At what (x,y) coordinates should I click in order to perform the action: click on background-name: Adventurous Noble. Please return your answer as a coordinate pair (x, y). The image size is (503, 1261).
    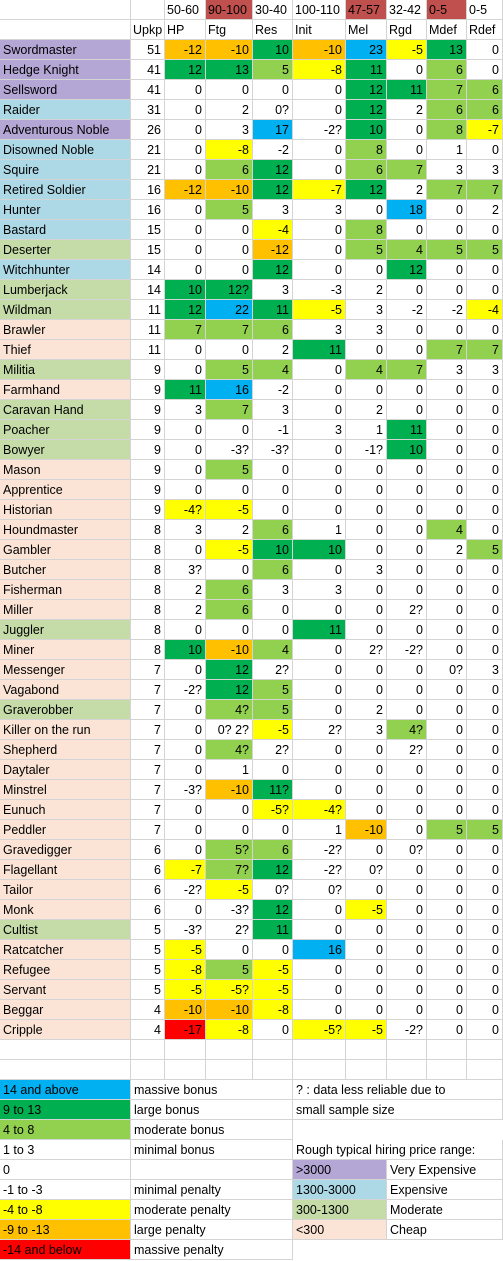
    Looking at the image, I should click on (65, 130).